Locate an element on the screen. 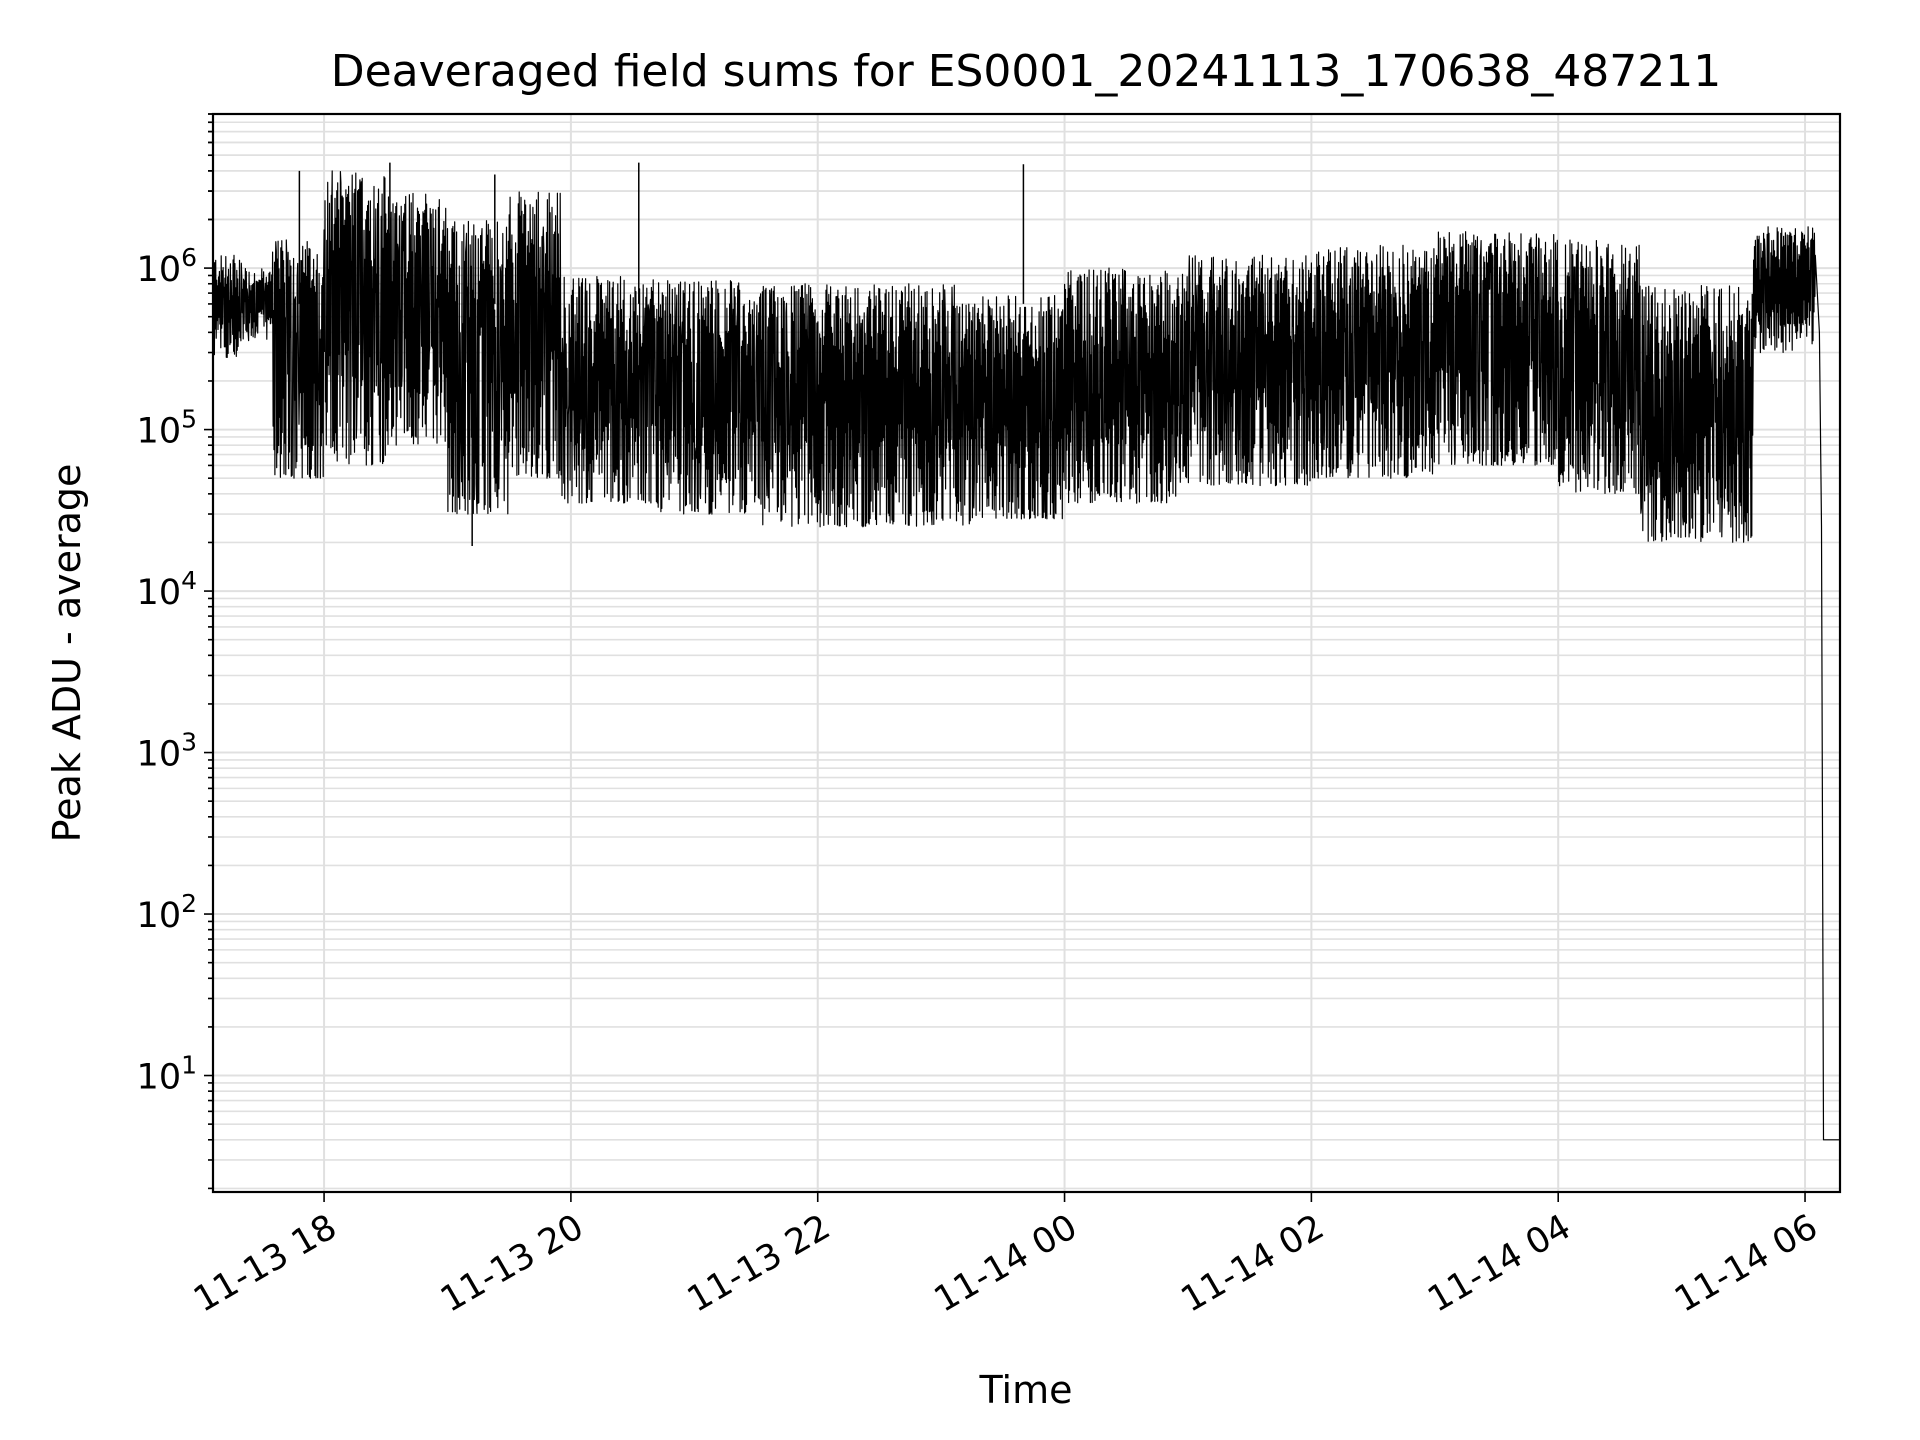  y-axis-label: Peak ADU - average is located at coordinates (67, 653).